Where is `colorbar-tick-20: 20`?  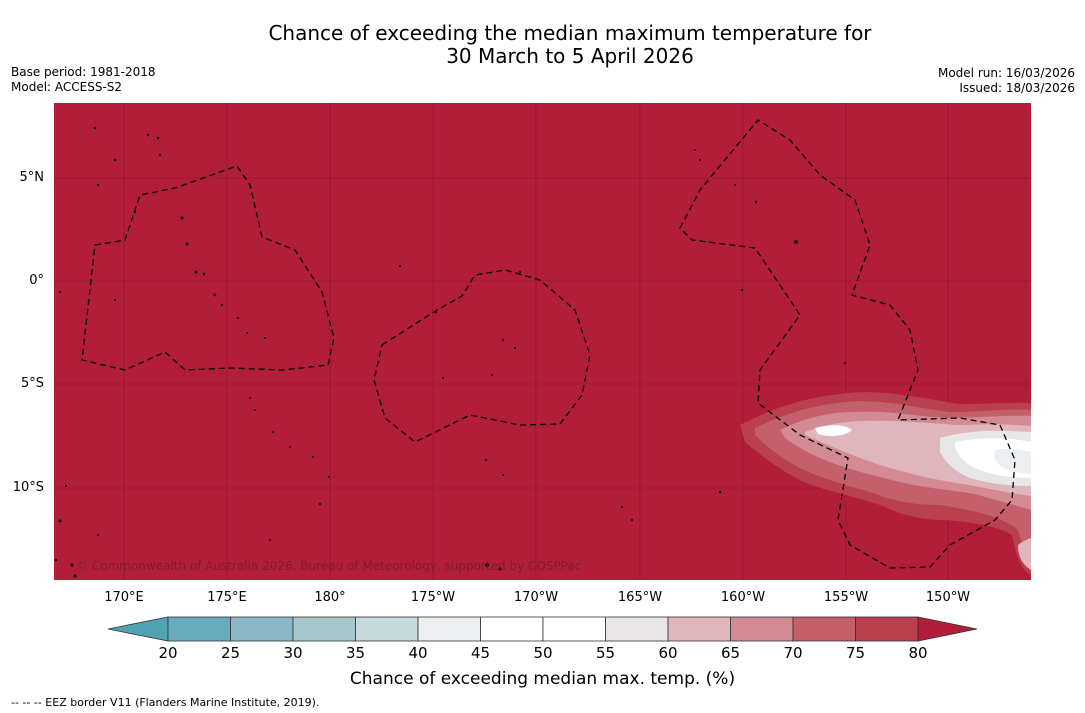
colorbar-tick-20: 20 is located at coordinates (168, 653).